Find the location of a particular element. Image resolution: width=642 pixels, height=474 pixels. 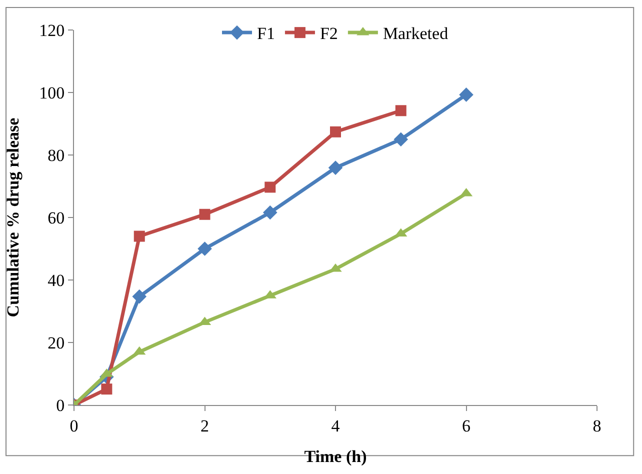

y-tick-label: 60 is located at coordinates (56, 218).